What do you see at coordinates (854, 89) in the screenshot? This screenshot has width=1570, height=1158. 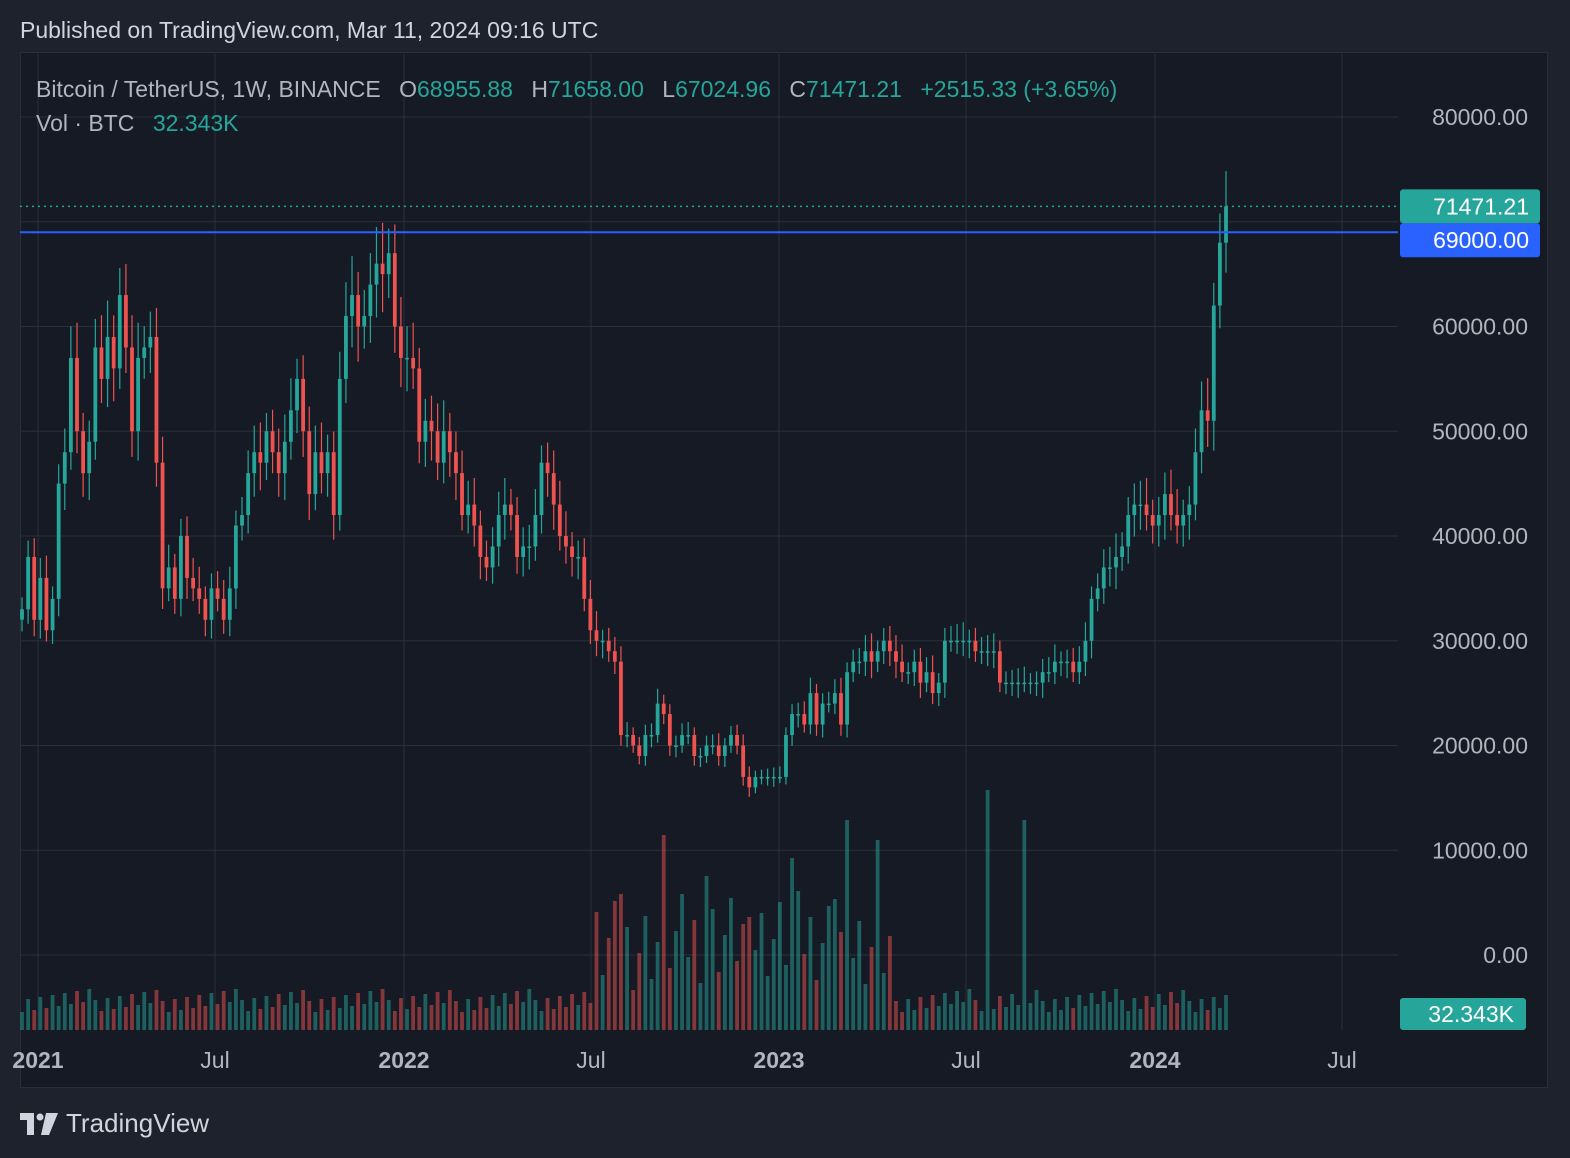 I see `close-value: 71471.21` at bounding box center [854, 89].